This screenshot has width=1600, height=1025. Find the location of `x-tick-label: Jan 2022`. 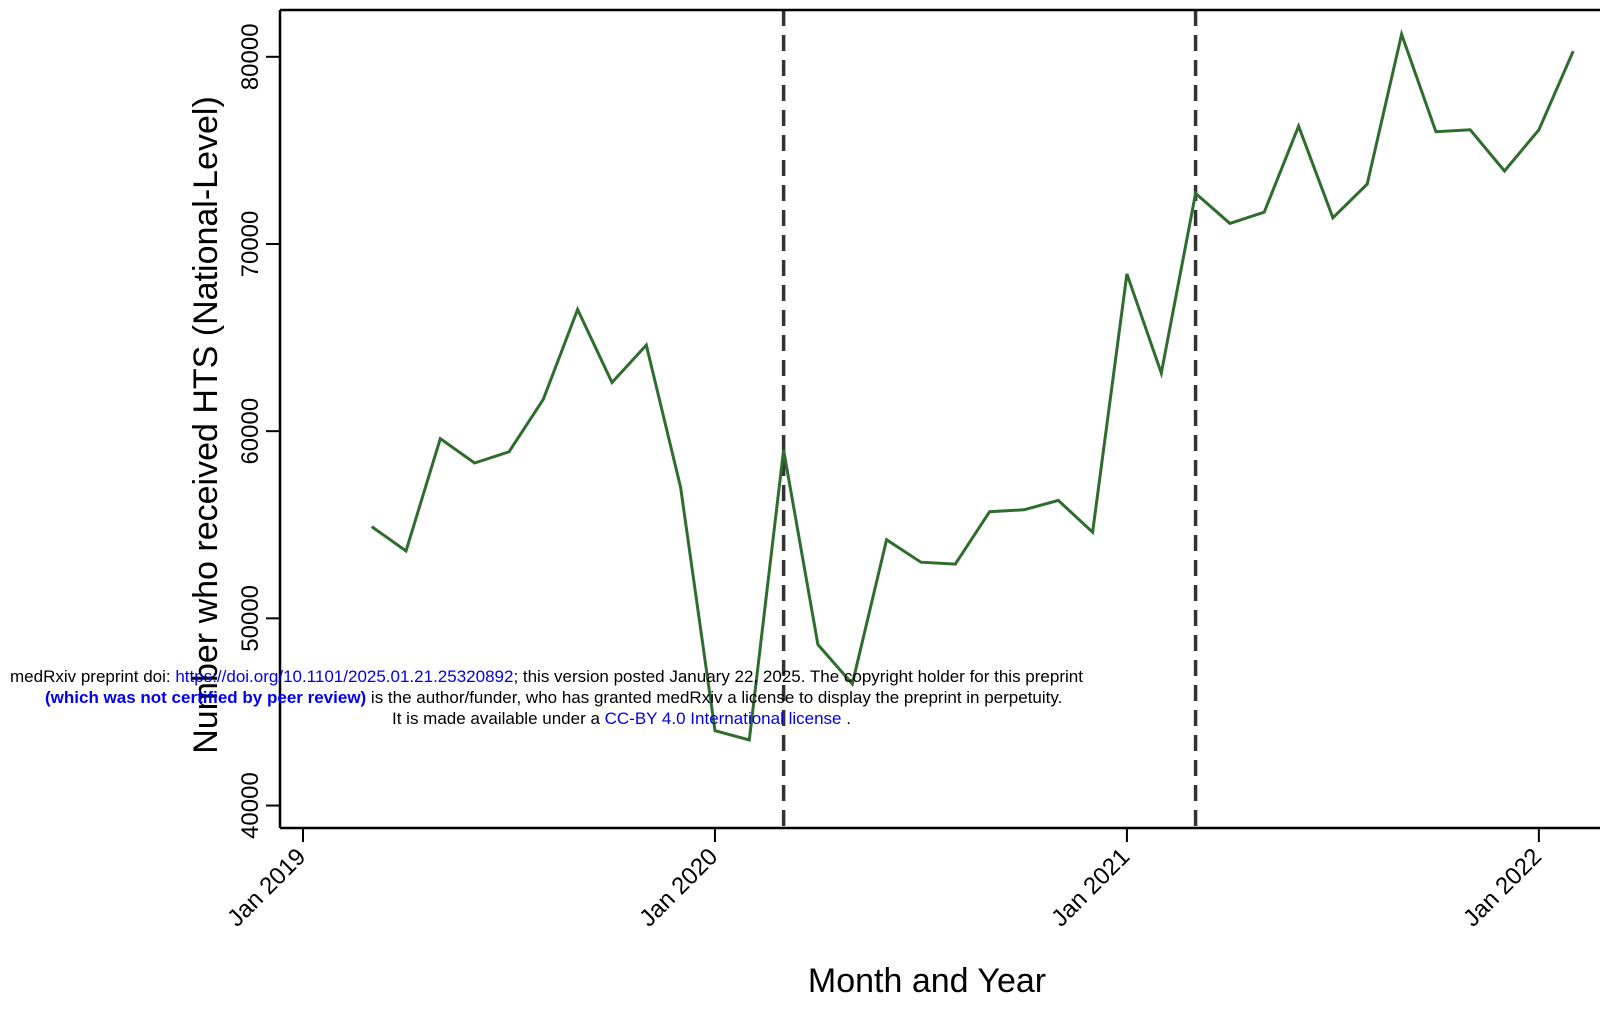

x-tick-label: Jan 2022 is located at coordinates (1502, 887).